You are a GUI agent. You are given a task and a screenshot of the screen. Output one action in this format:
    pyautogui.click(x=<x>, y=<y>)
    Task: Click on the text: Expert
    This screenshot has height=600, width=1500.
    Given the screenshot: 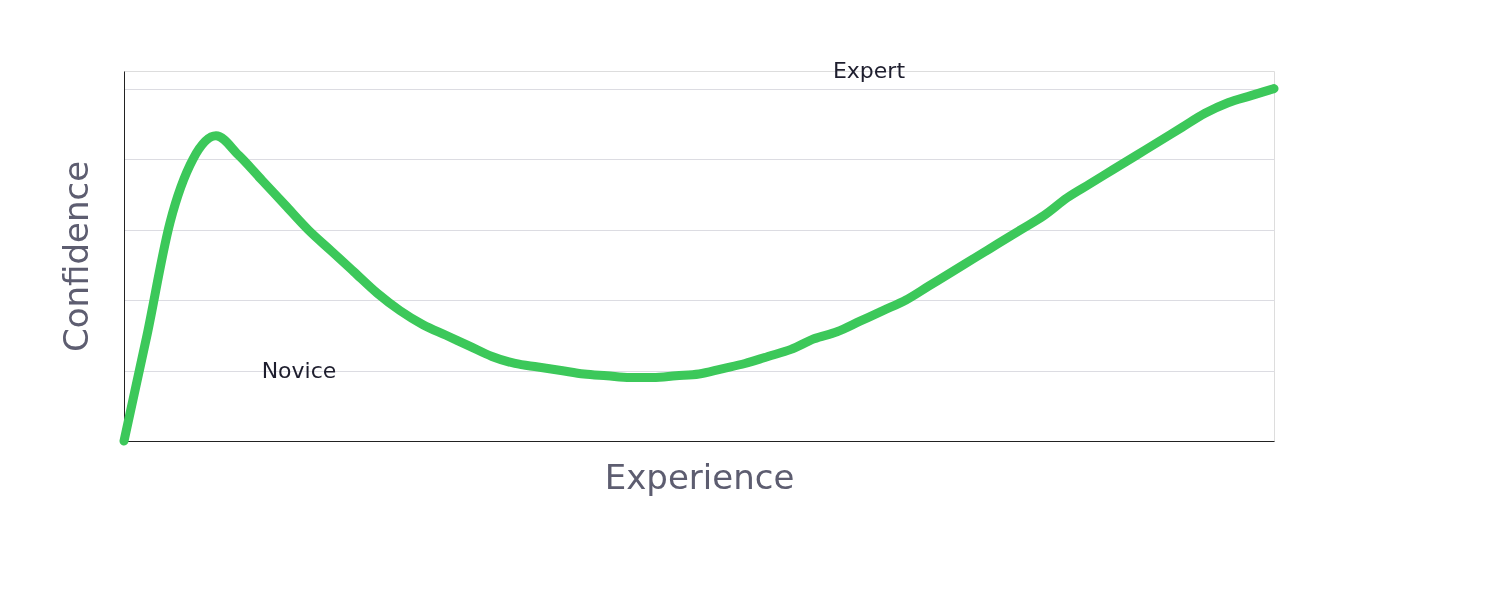 What is the action you would take?
    pyautogui.click(x=869, y=70)
    